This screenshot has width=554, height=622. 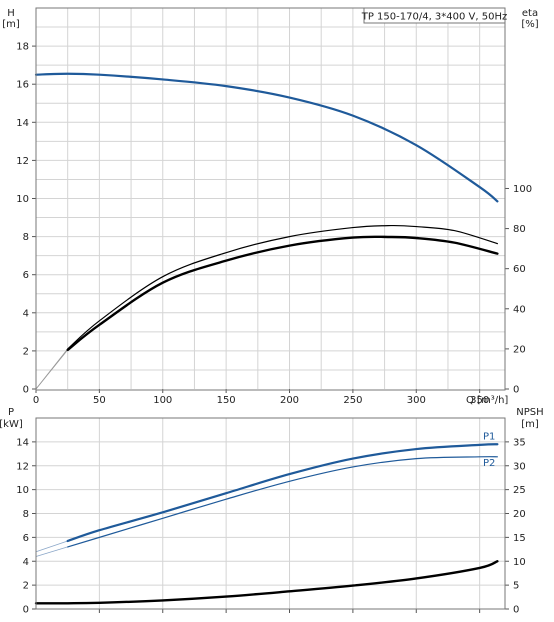 I want to click on head-tick-label: 16, so click(x=22, y=85).